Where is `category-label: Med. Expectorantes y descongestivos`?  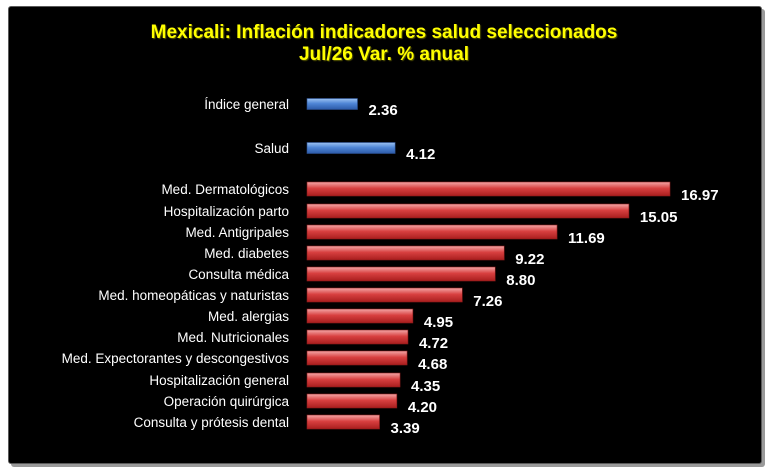 category-label: Med. Expectorantes y descongestivos is located at coordinates (176, 358).